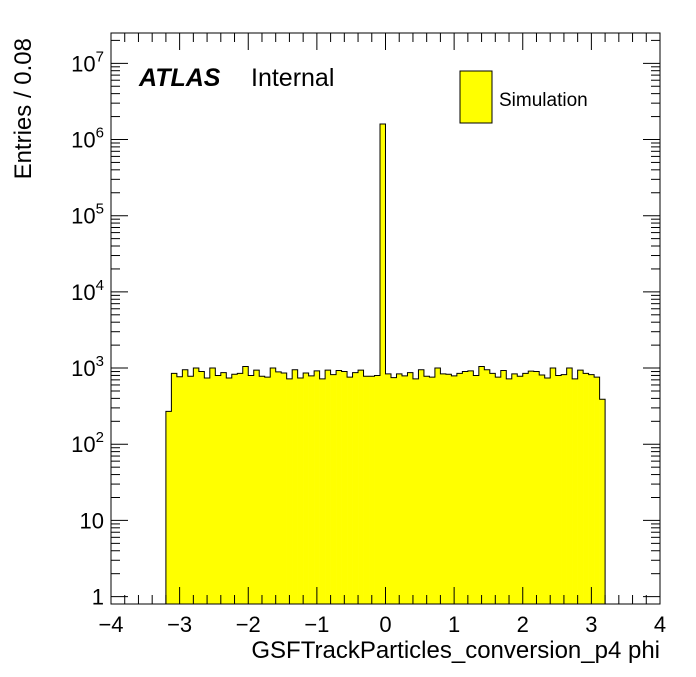 The width and height of the screenshot is (696, 677). What do you see at coordinates (543, 100) in the screenshot?
I see `legend-entry-simulation: Simulation` at bounding box center [543, 100].